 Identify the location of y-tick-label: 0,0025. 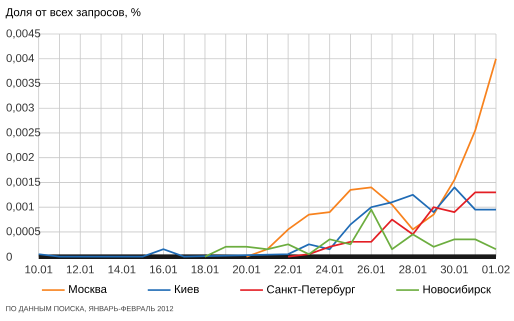
(23, 133).